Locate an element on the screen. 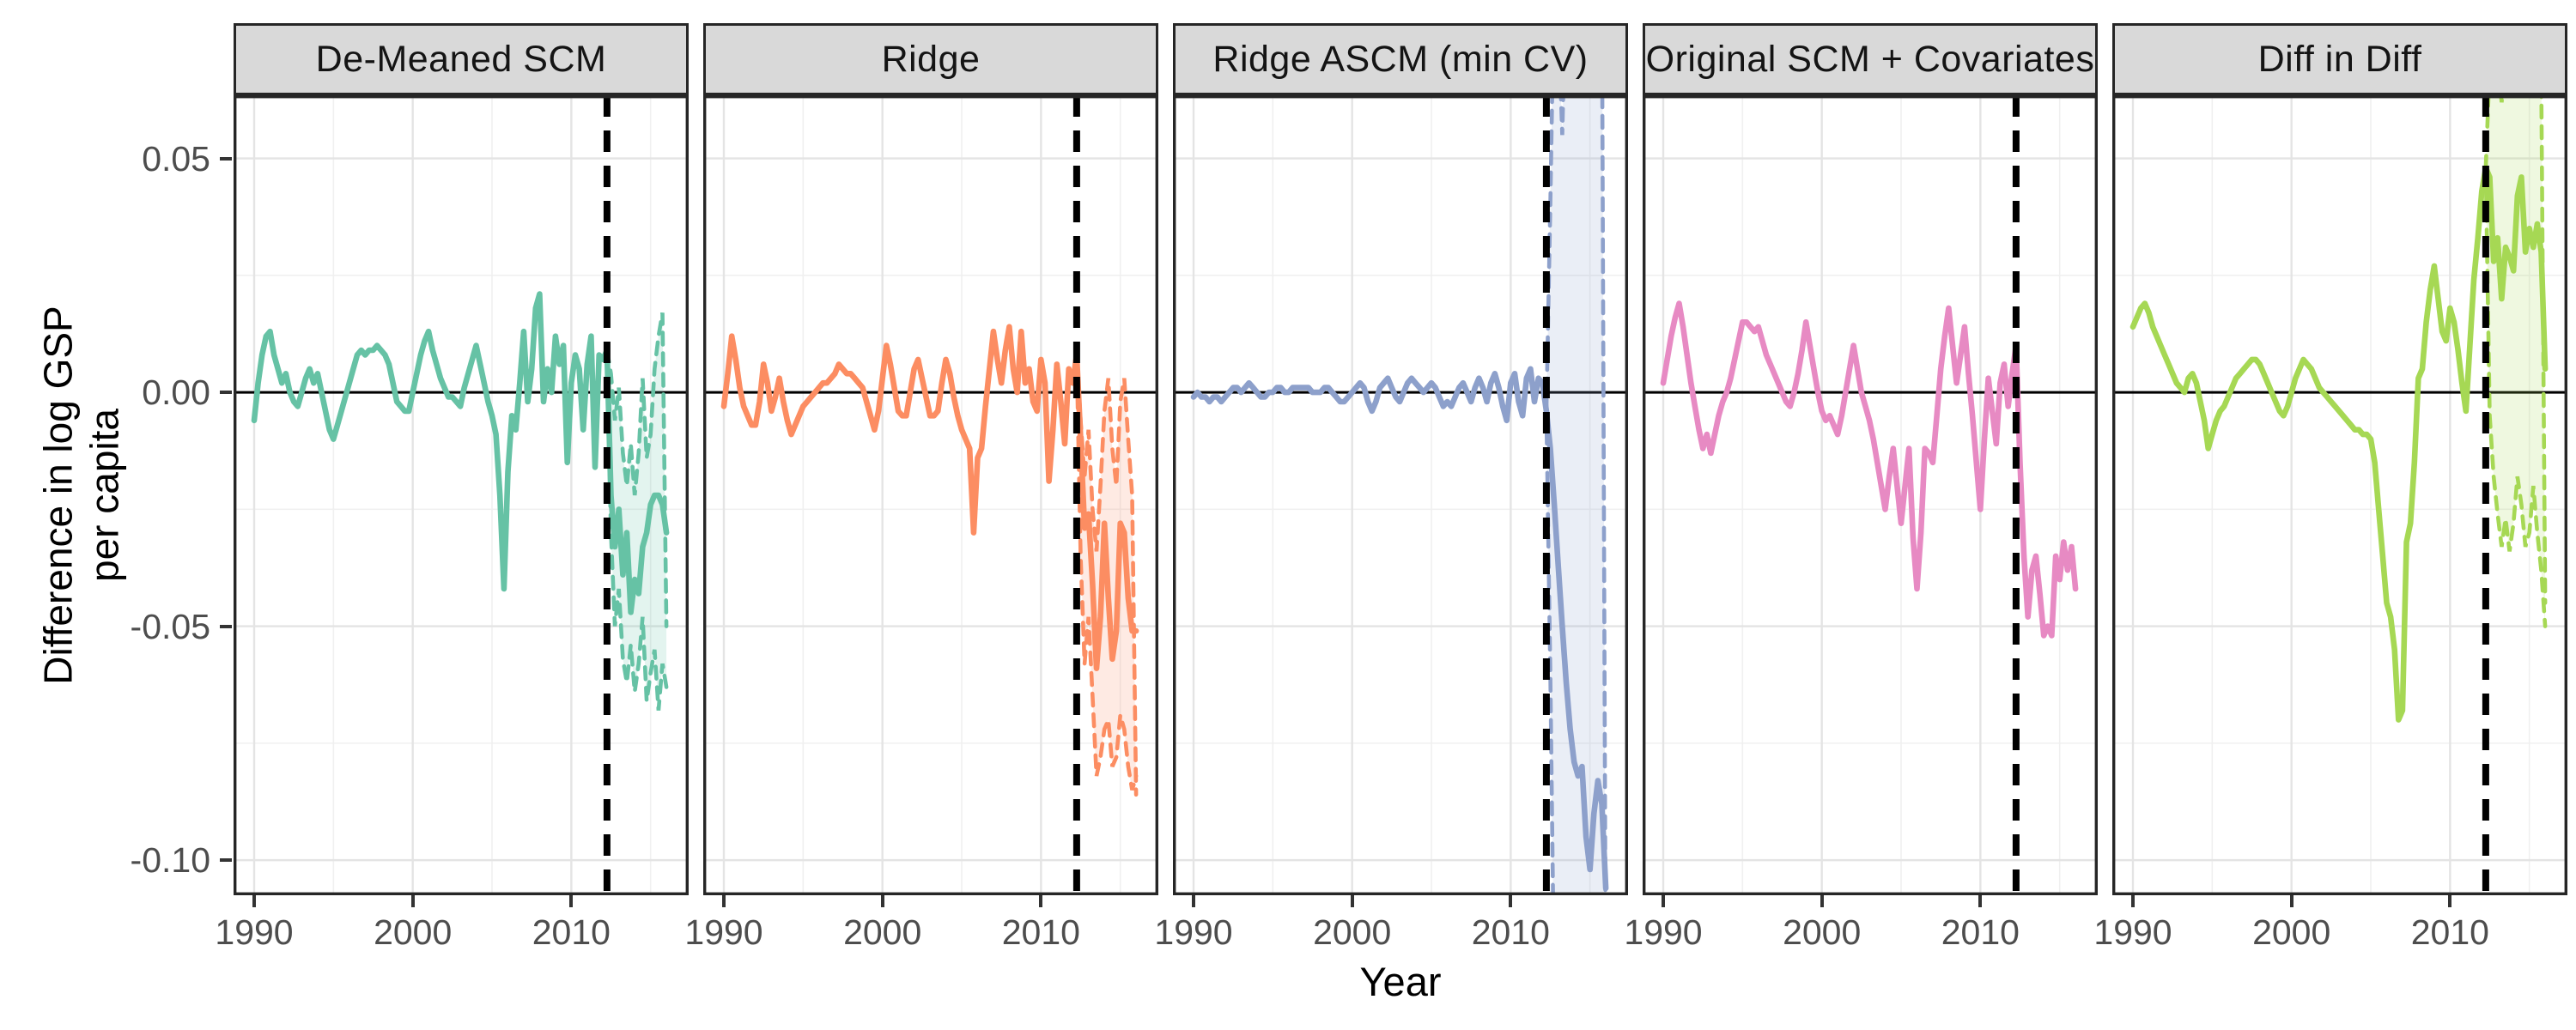 Image resolution: width=2576 pixels, height=1030 pixels. facet-strip-label: Diff in Diff is located at coordinates (2339, 59).